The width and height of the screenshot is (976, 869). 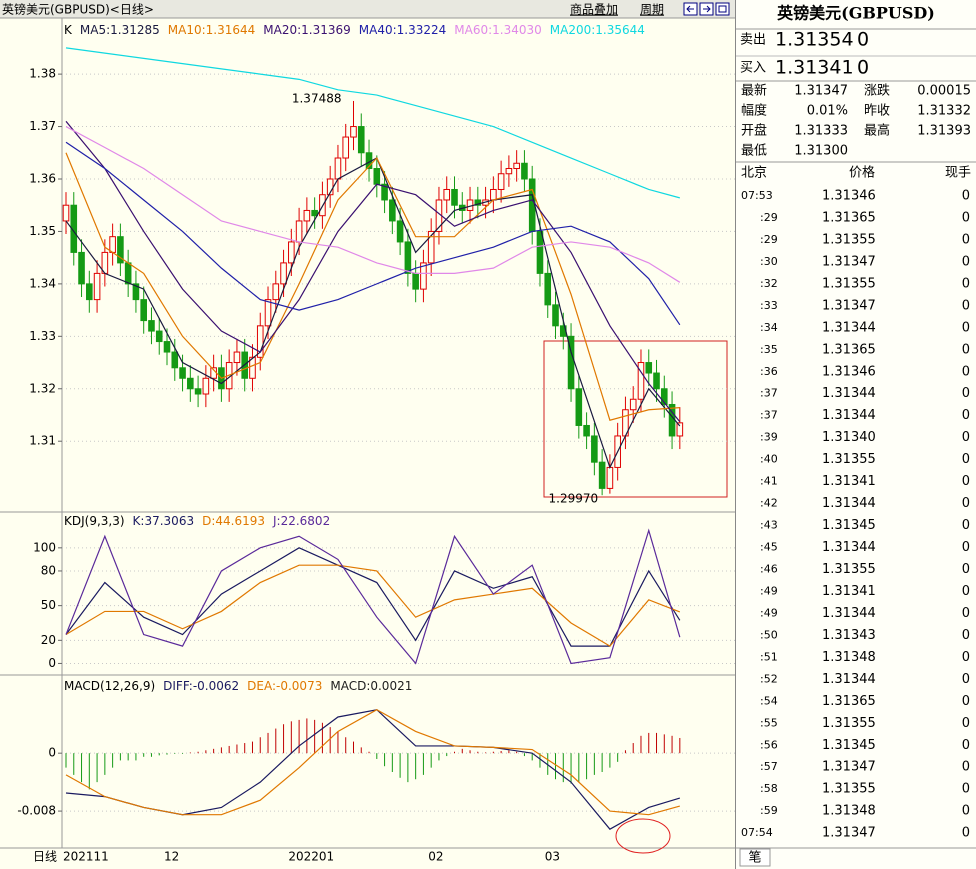 I want to click on y-tick-label: 1.34, so click(x=42, y=283).